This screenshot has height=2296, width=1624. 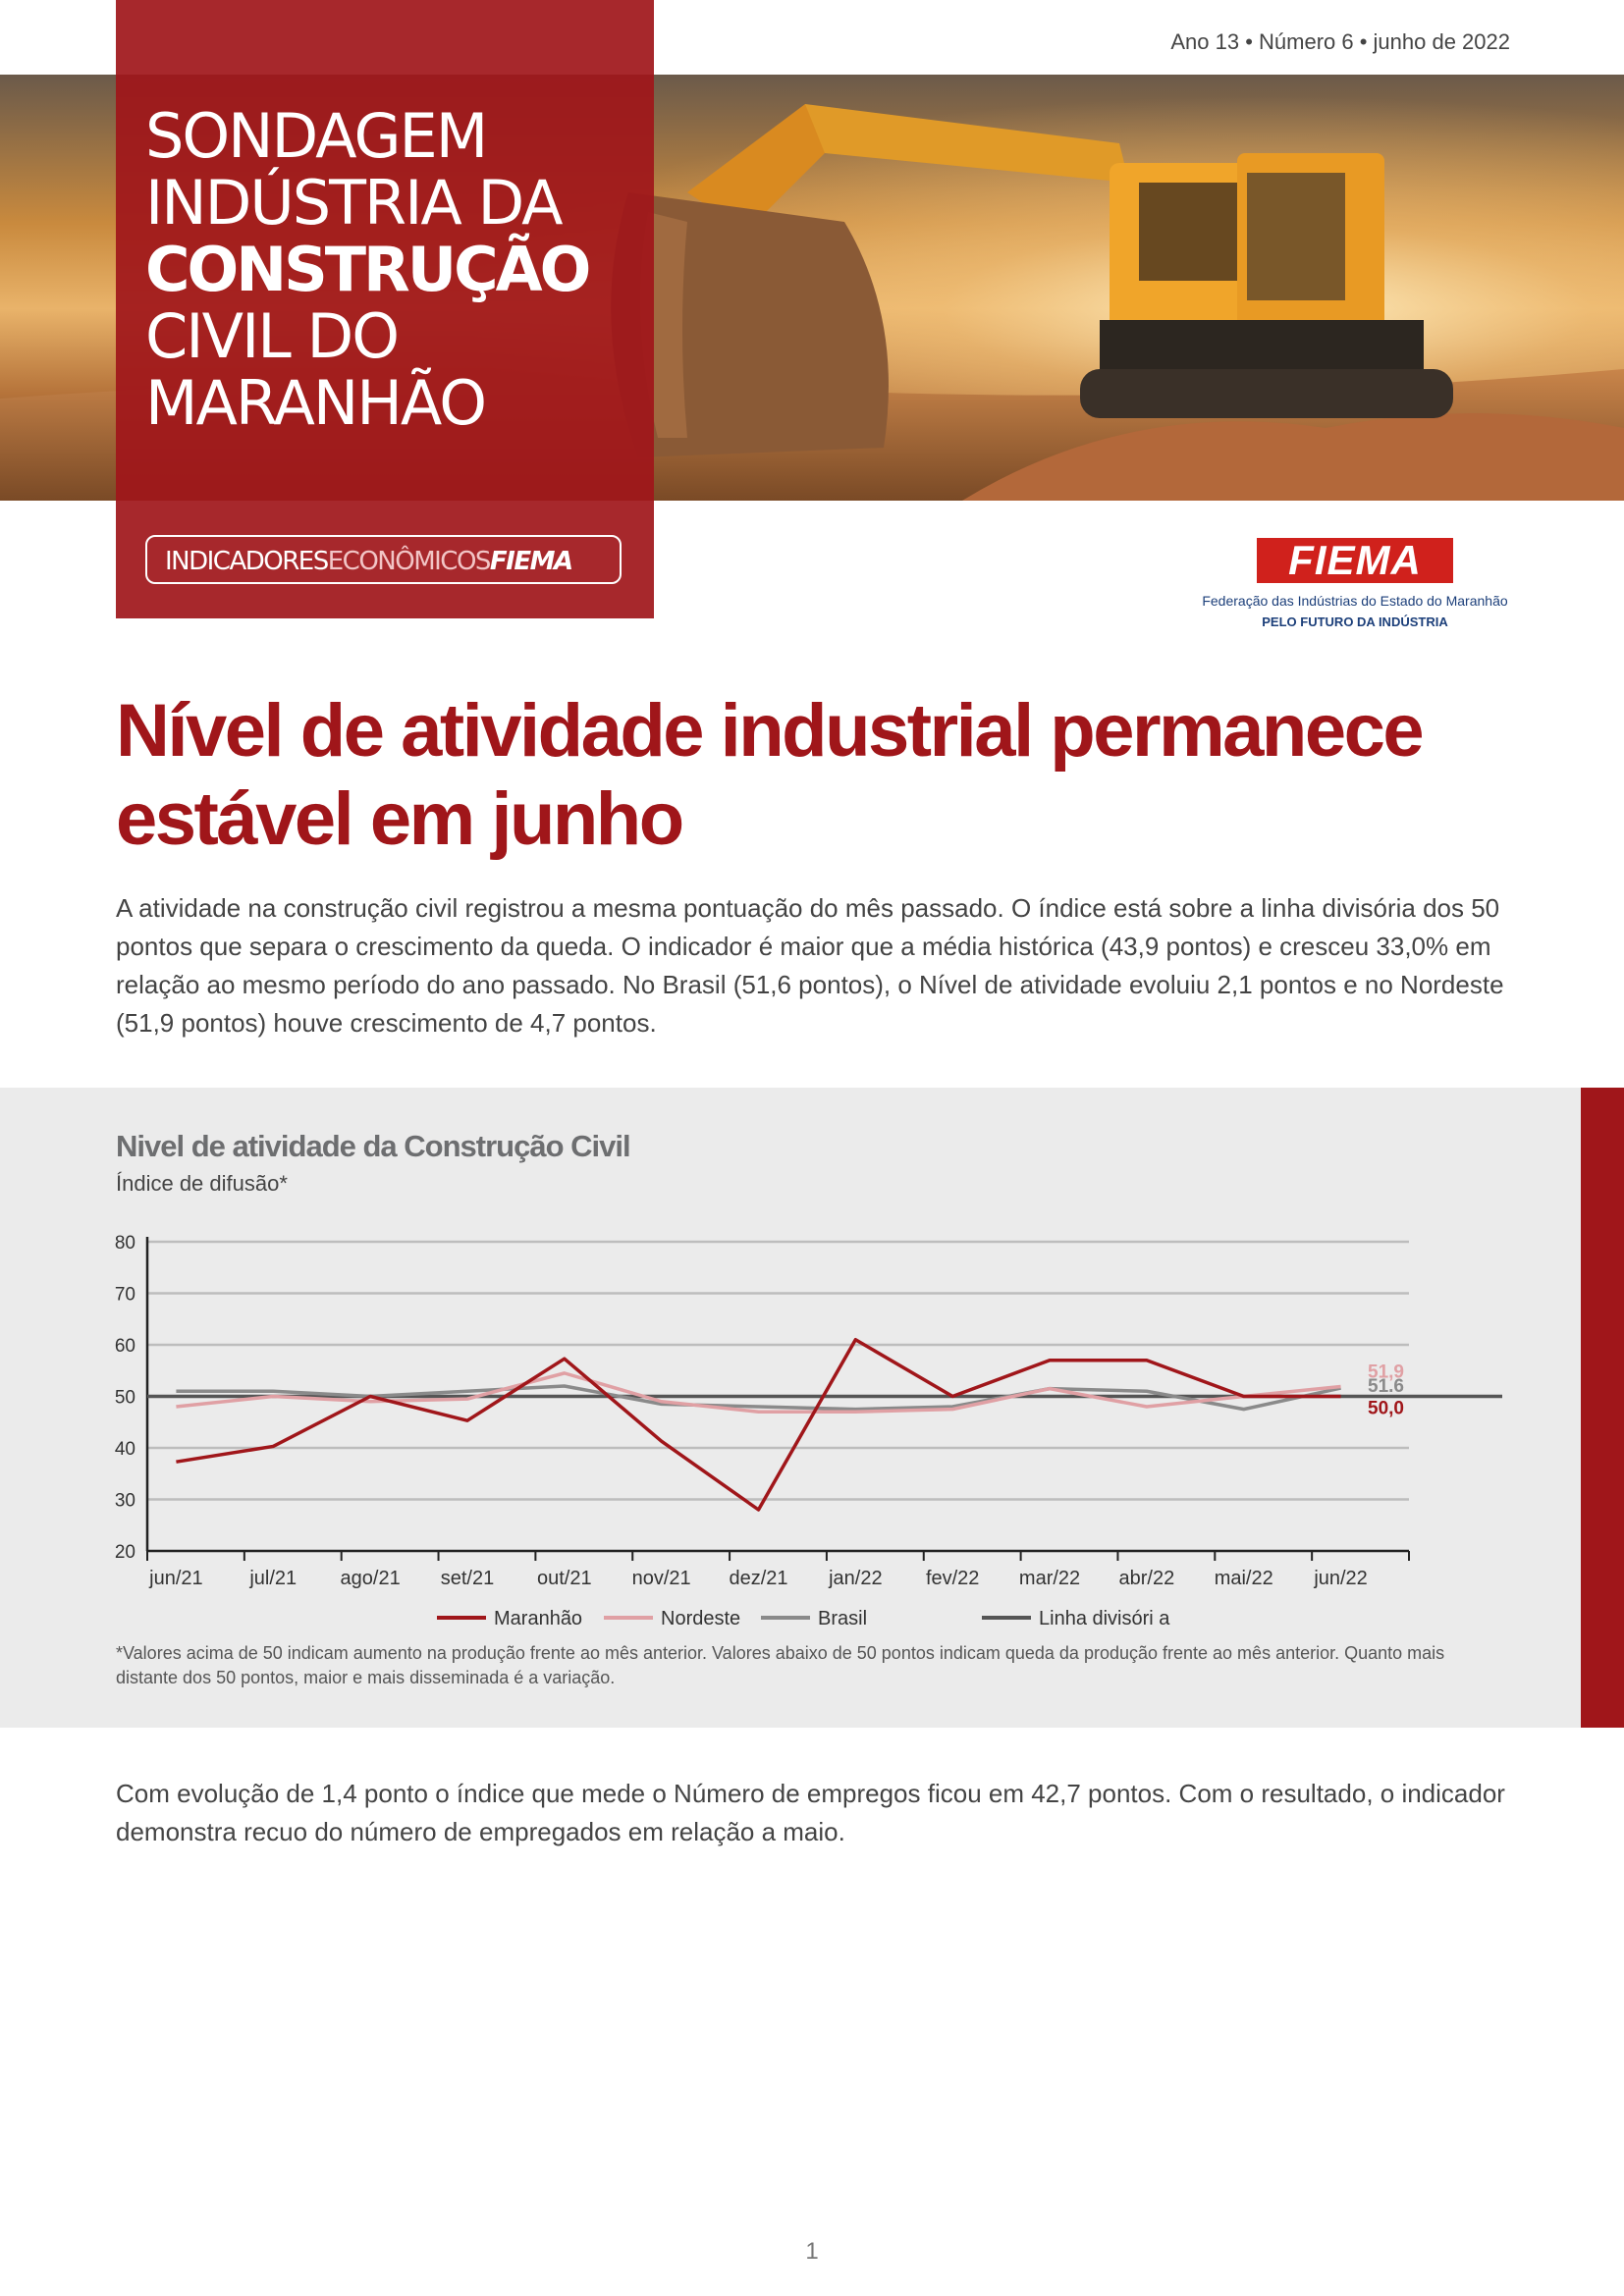 What do you see at coordinates (531, 561) in the screenshot?
I see `series-label-3: FIEMA` at bounding box center [531, 561].